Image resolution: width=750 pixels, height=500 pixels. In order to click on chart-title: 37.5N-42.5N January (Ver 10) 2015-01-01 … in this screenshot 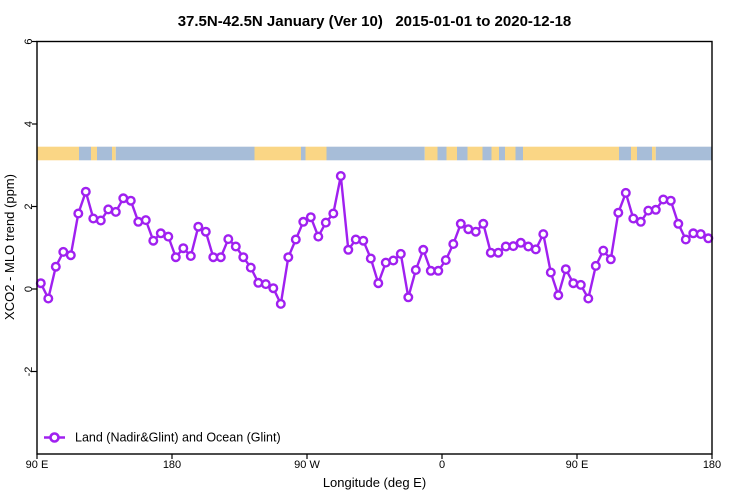, I will do `click(375, 21)`.